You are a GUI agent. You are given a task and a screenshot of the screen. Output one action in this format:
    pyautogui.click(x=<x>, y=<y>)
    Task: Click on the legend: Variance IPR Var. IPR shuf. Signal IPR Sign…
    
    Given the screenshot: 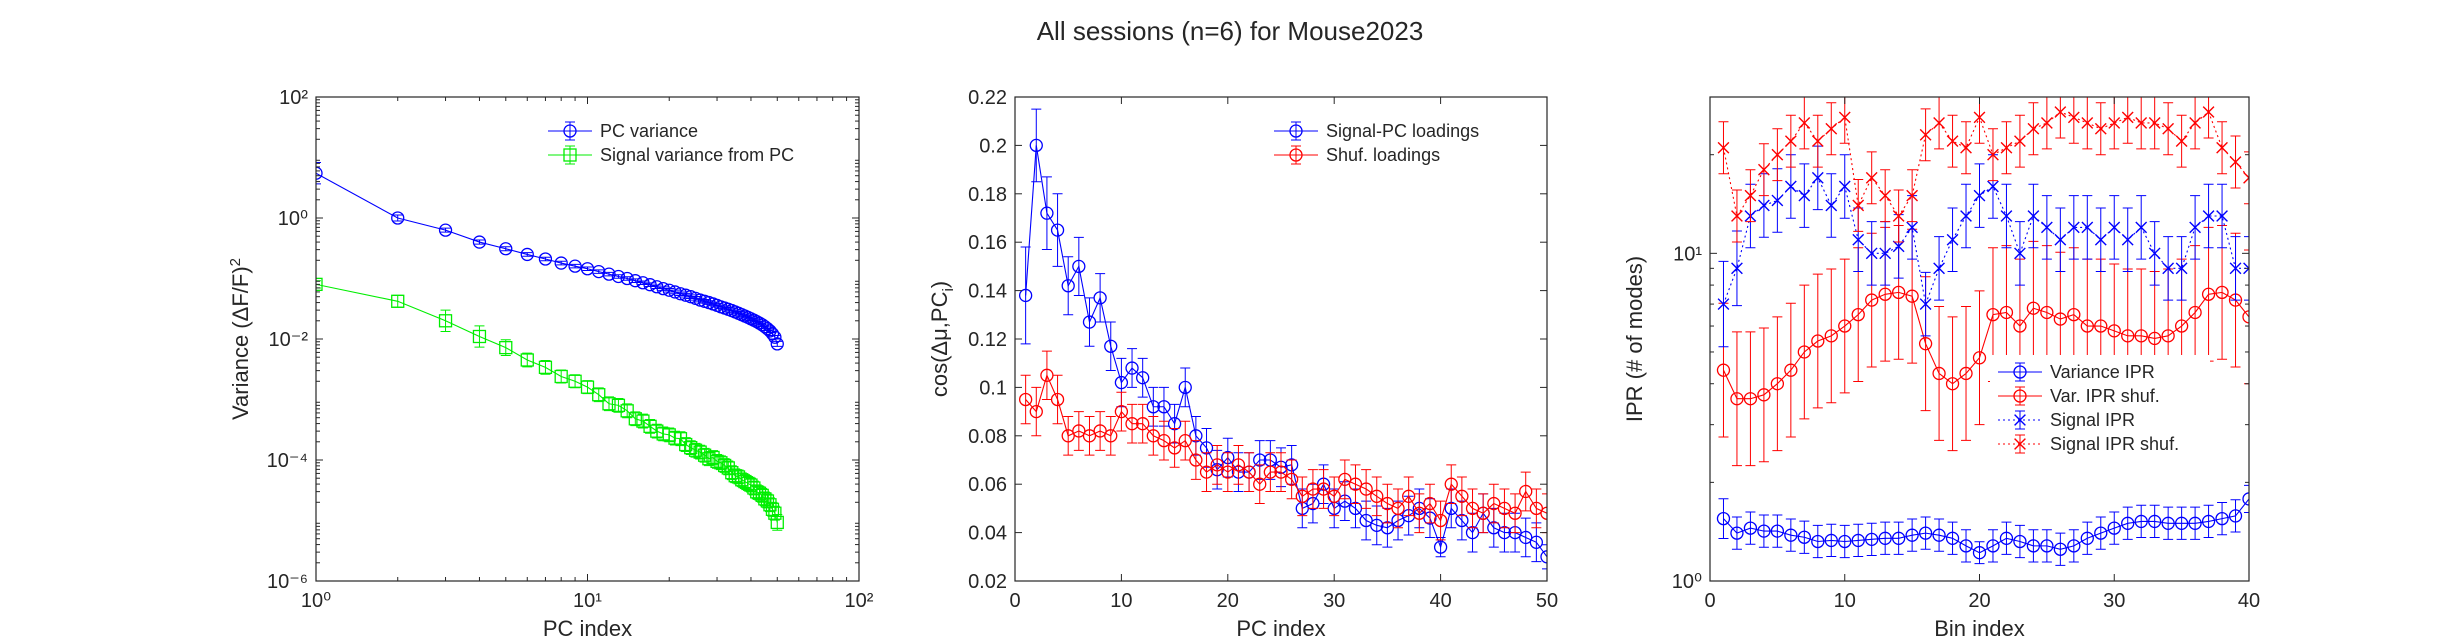 What is the action you would take?
    pyautogui.click(x=2100, y=408)
    